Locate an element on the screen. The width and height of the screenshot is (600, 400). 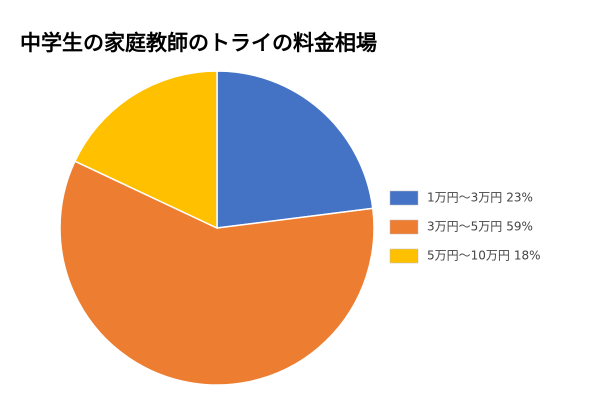
chart-title: 中学生の家庭教師のトライの料金相場 is located at coordinates (198, 43).